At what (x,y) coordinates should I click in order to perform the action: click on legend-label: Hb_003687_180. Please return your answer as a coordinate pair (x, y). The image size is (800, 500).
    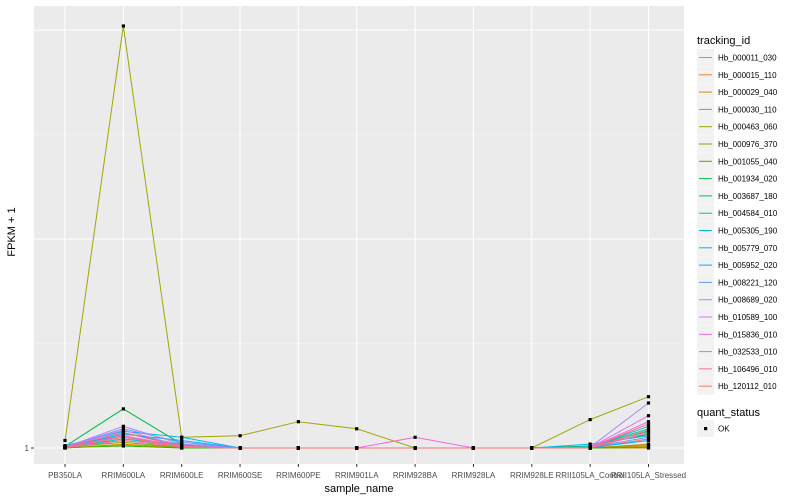
    Looking at the image, I should click on (748, 196).